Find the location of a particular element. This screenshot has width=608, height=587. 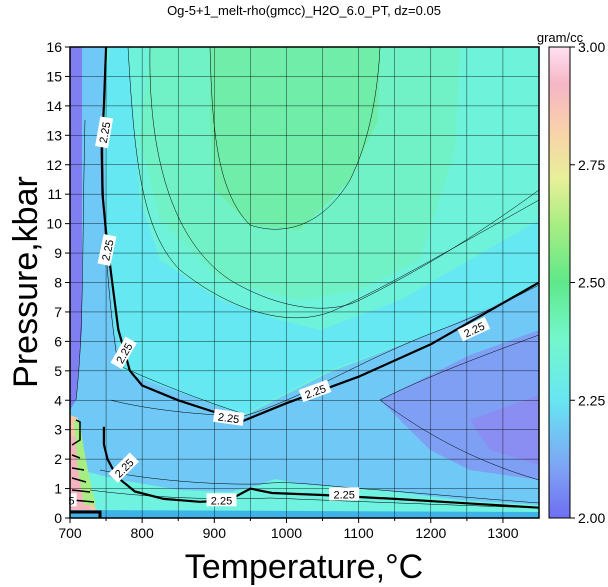

contour-label-text: 5 is located at coordinates (71, 501).